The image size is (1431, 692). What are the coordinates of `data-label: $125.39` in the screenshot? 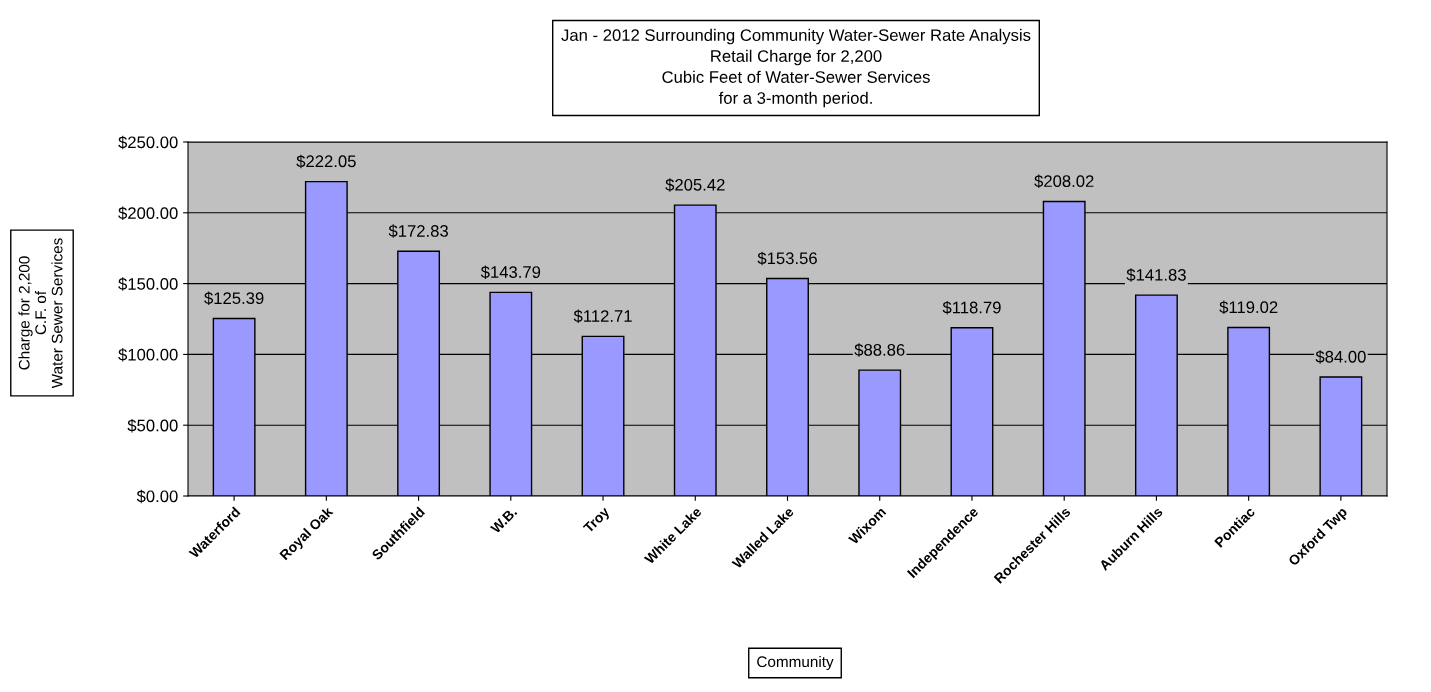 It's located at (234, 298).